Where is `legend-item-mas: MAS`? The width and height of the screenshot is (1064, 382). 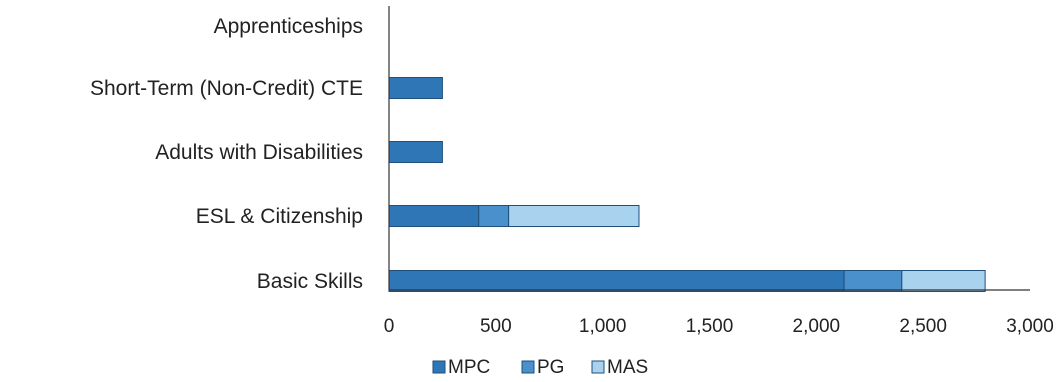 legend-item-mas: MAS is located at coordinates (619, 367).